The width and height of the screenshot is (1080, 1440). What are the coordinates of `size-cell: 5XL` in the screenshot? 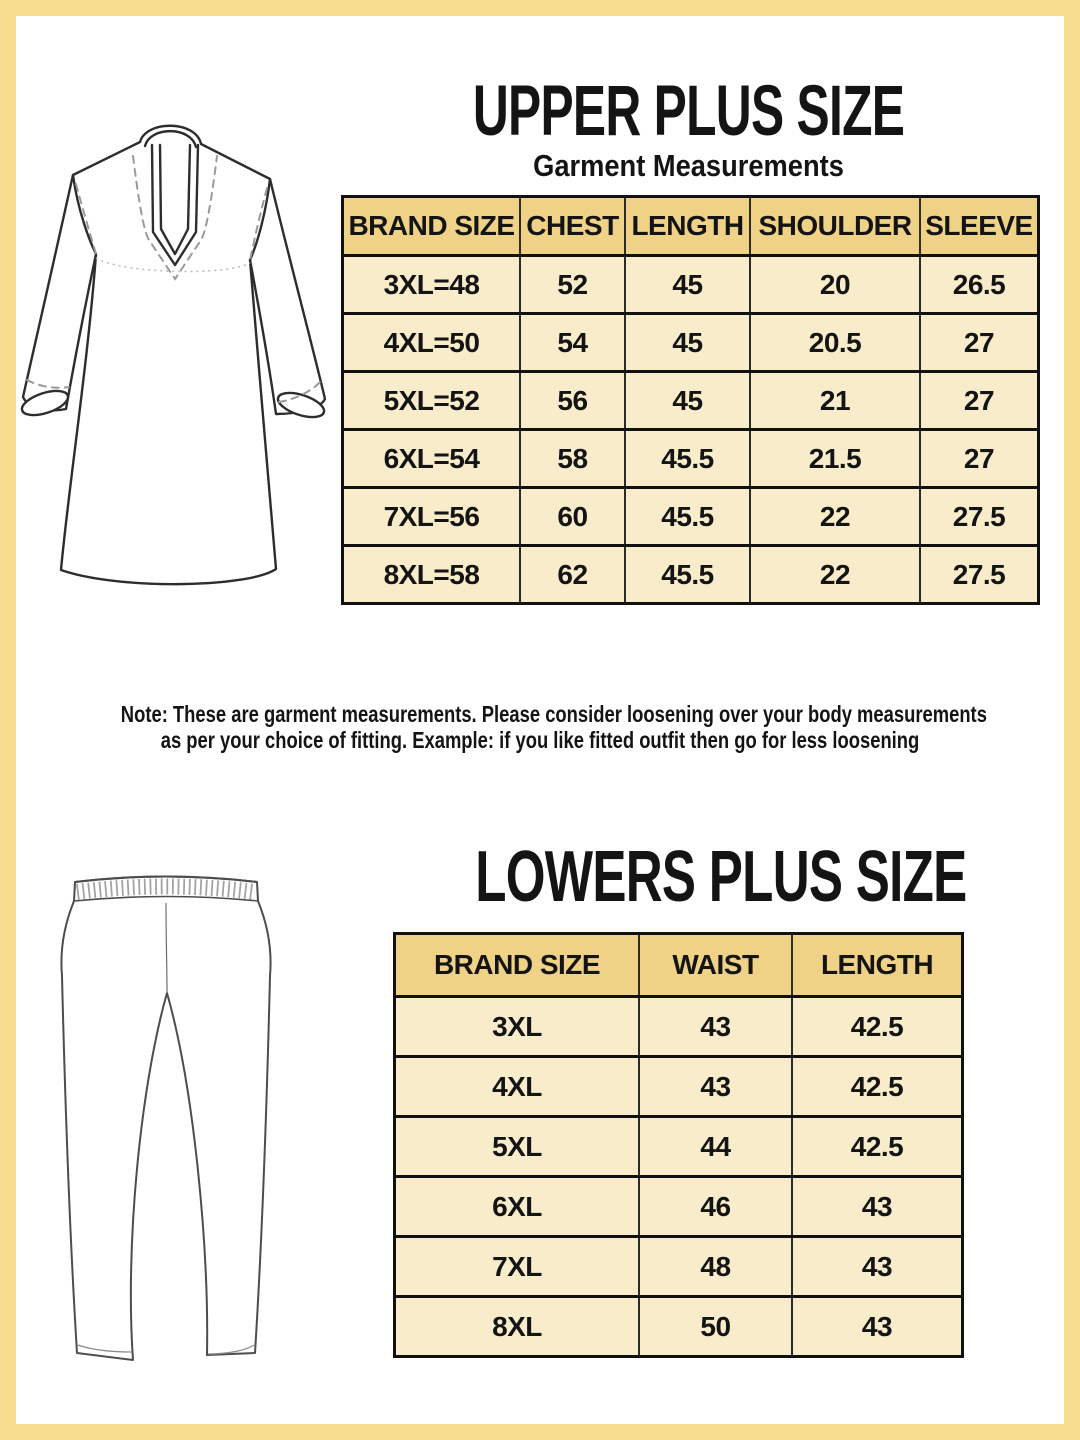 It's located at (516, 1146).